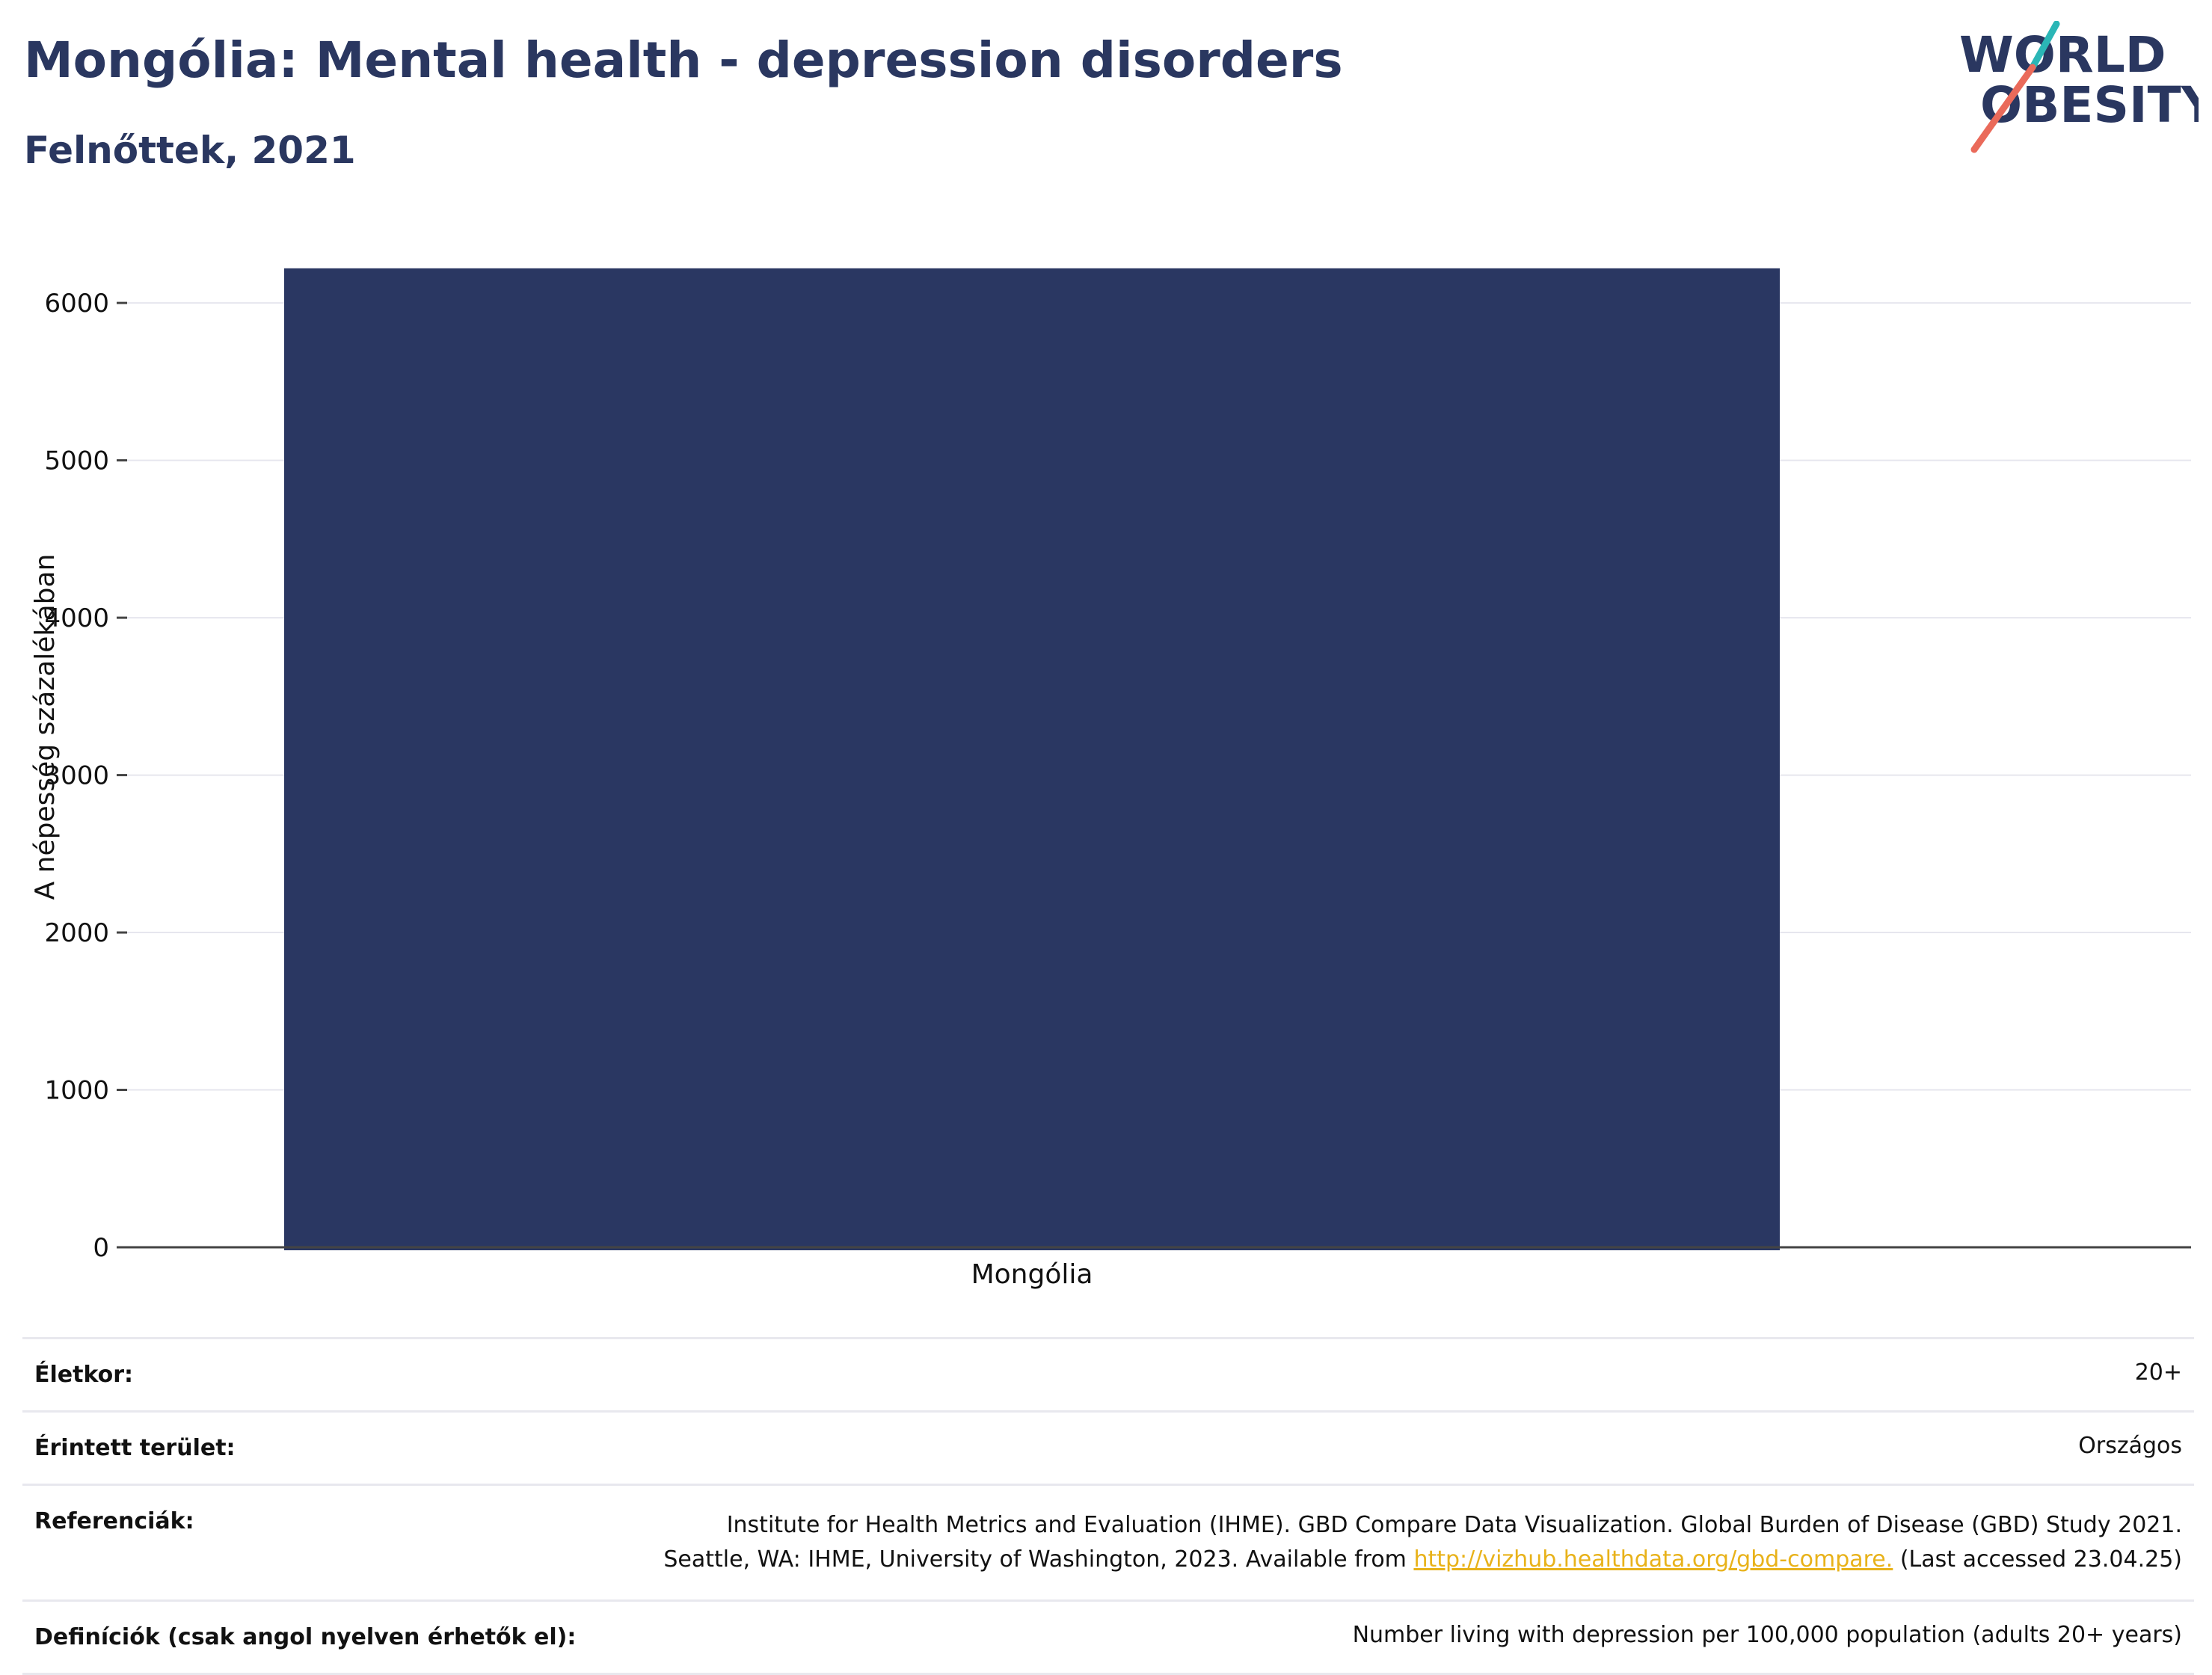 This screenshot has width=2212, height=1675. Describe the element at coordinates (76, 1091) in the screenshot. I see `y-tick-label: 1000` at that location.